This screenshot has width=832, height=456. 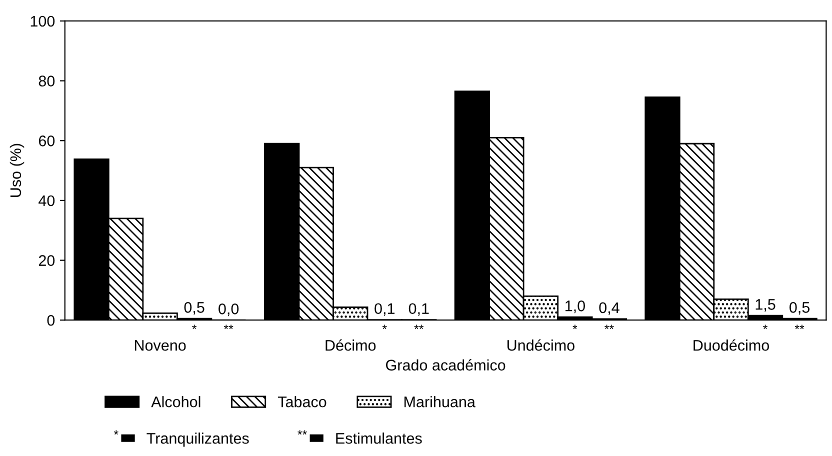 What do you see at coordinates (46, 141) in the screenshot?
I see `y-tick-label: 60` at bounding box center [46, 141].